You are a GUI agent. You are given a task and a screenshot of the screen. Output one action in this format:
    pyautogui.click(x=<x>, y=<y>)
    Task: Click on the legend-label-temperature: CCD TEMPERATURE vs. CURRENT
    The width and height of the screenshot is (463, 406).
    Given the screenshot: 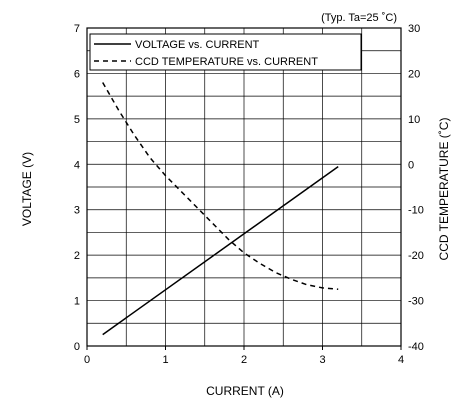 What is the action you would take?
    pyautogui.click(x=226, y=62)
    